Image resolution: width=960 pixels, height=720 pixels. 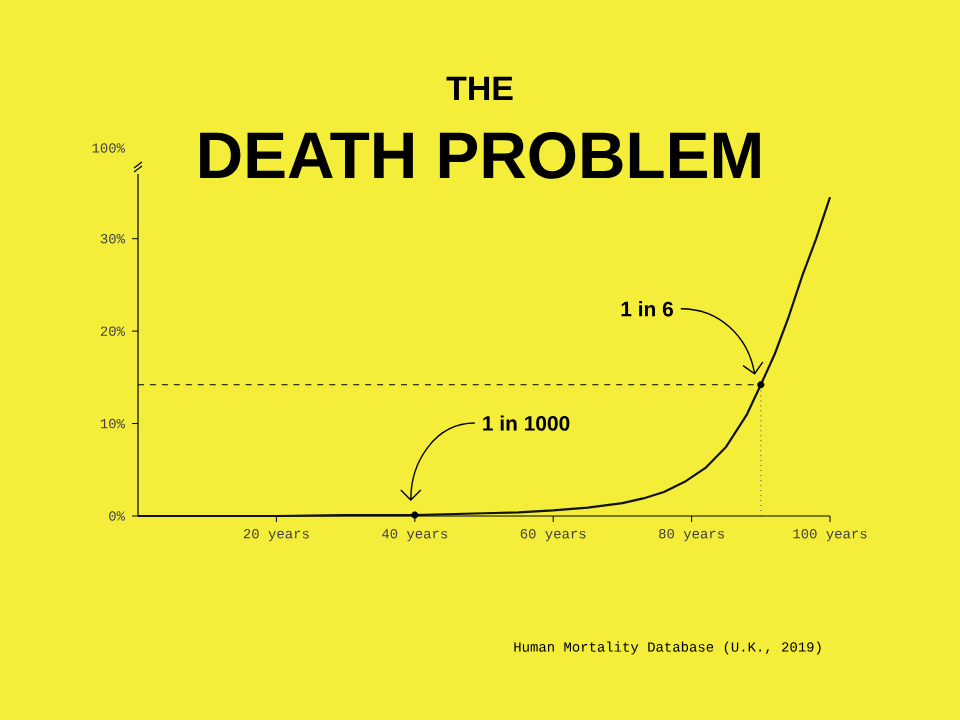 I want to click on chart-title: THE, so click(x=479, y=88).